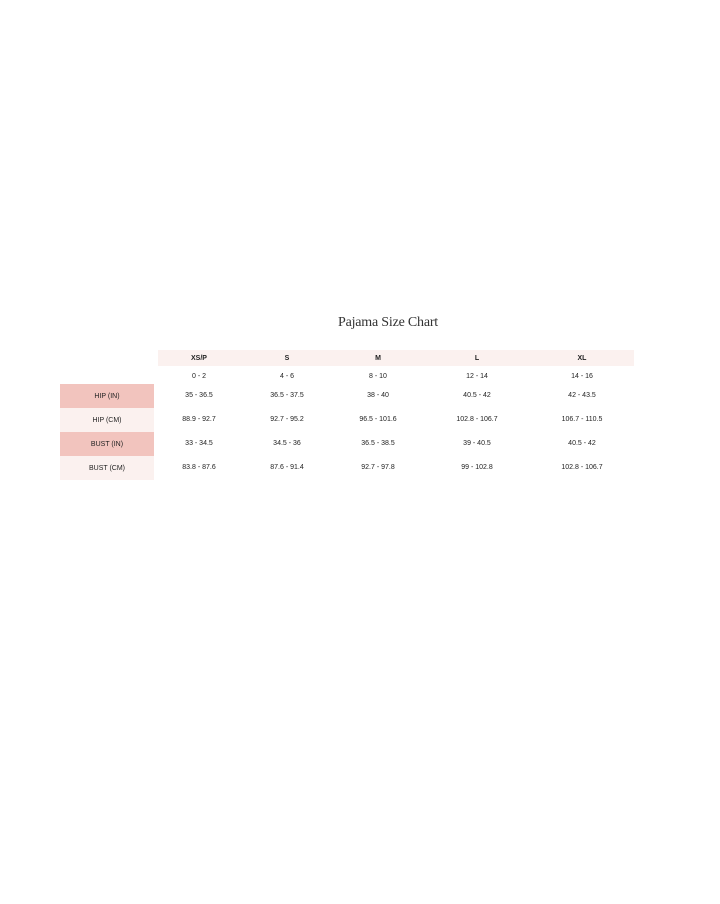 This screenshot has width=720, height=904. Describe the element at coordinates (582, 358) in the screenshot. I see `size-header: XL` at that location.